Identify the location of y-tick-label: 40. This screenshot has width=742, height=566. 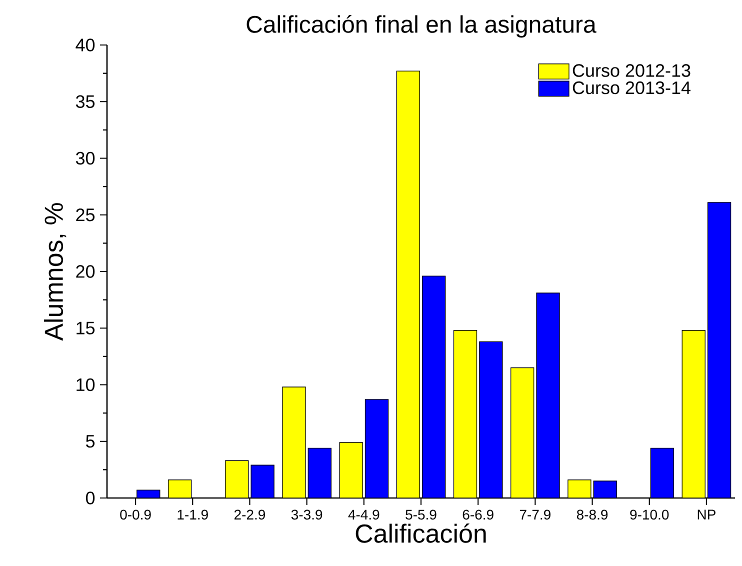
(85, 45).